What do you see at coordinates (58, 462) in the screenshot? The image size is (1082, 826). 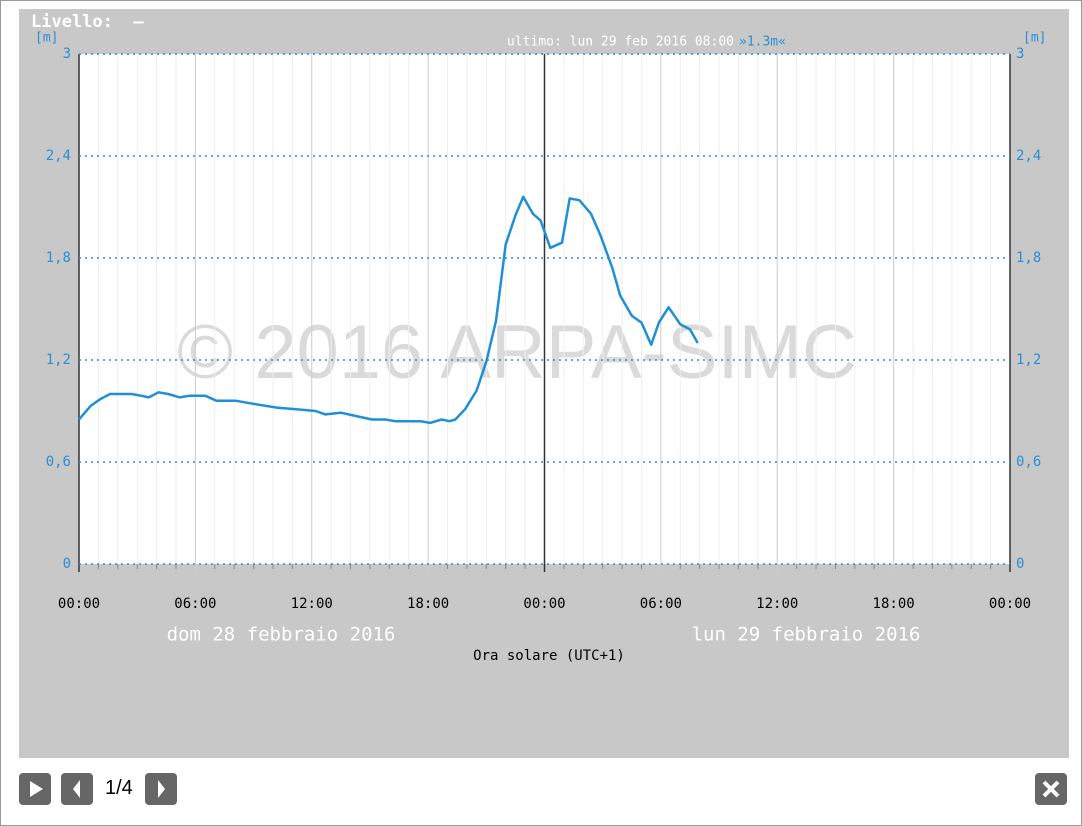 I see `y-tick-label: 0,6` at bounding box center [58, 462].